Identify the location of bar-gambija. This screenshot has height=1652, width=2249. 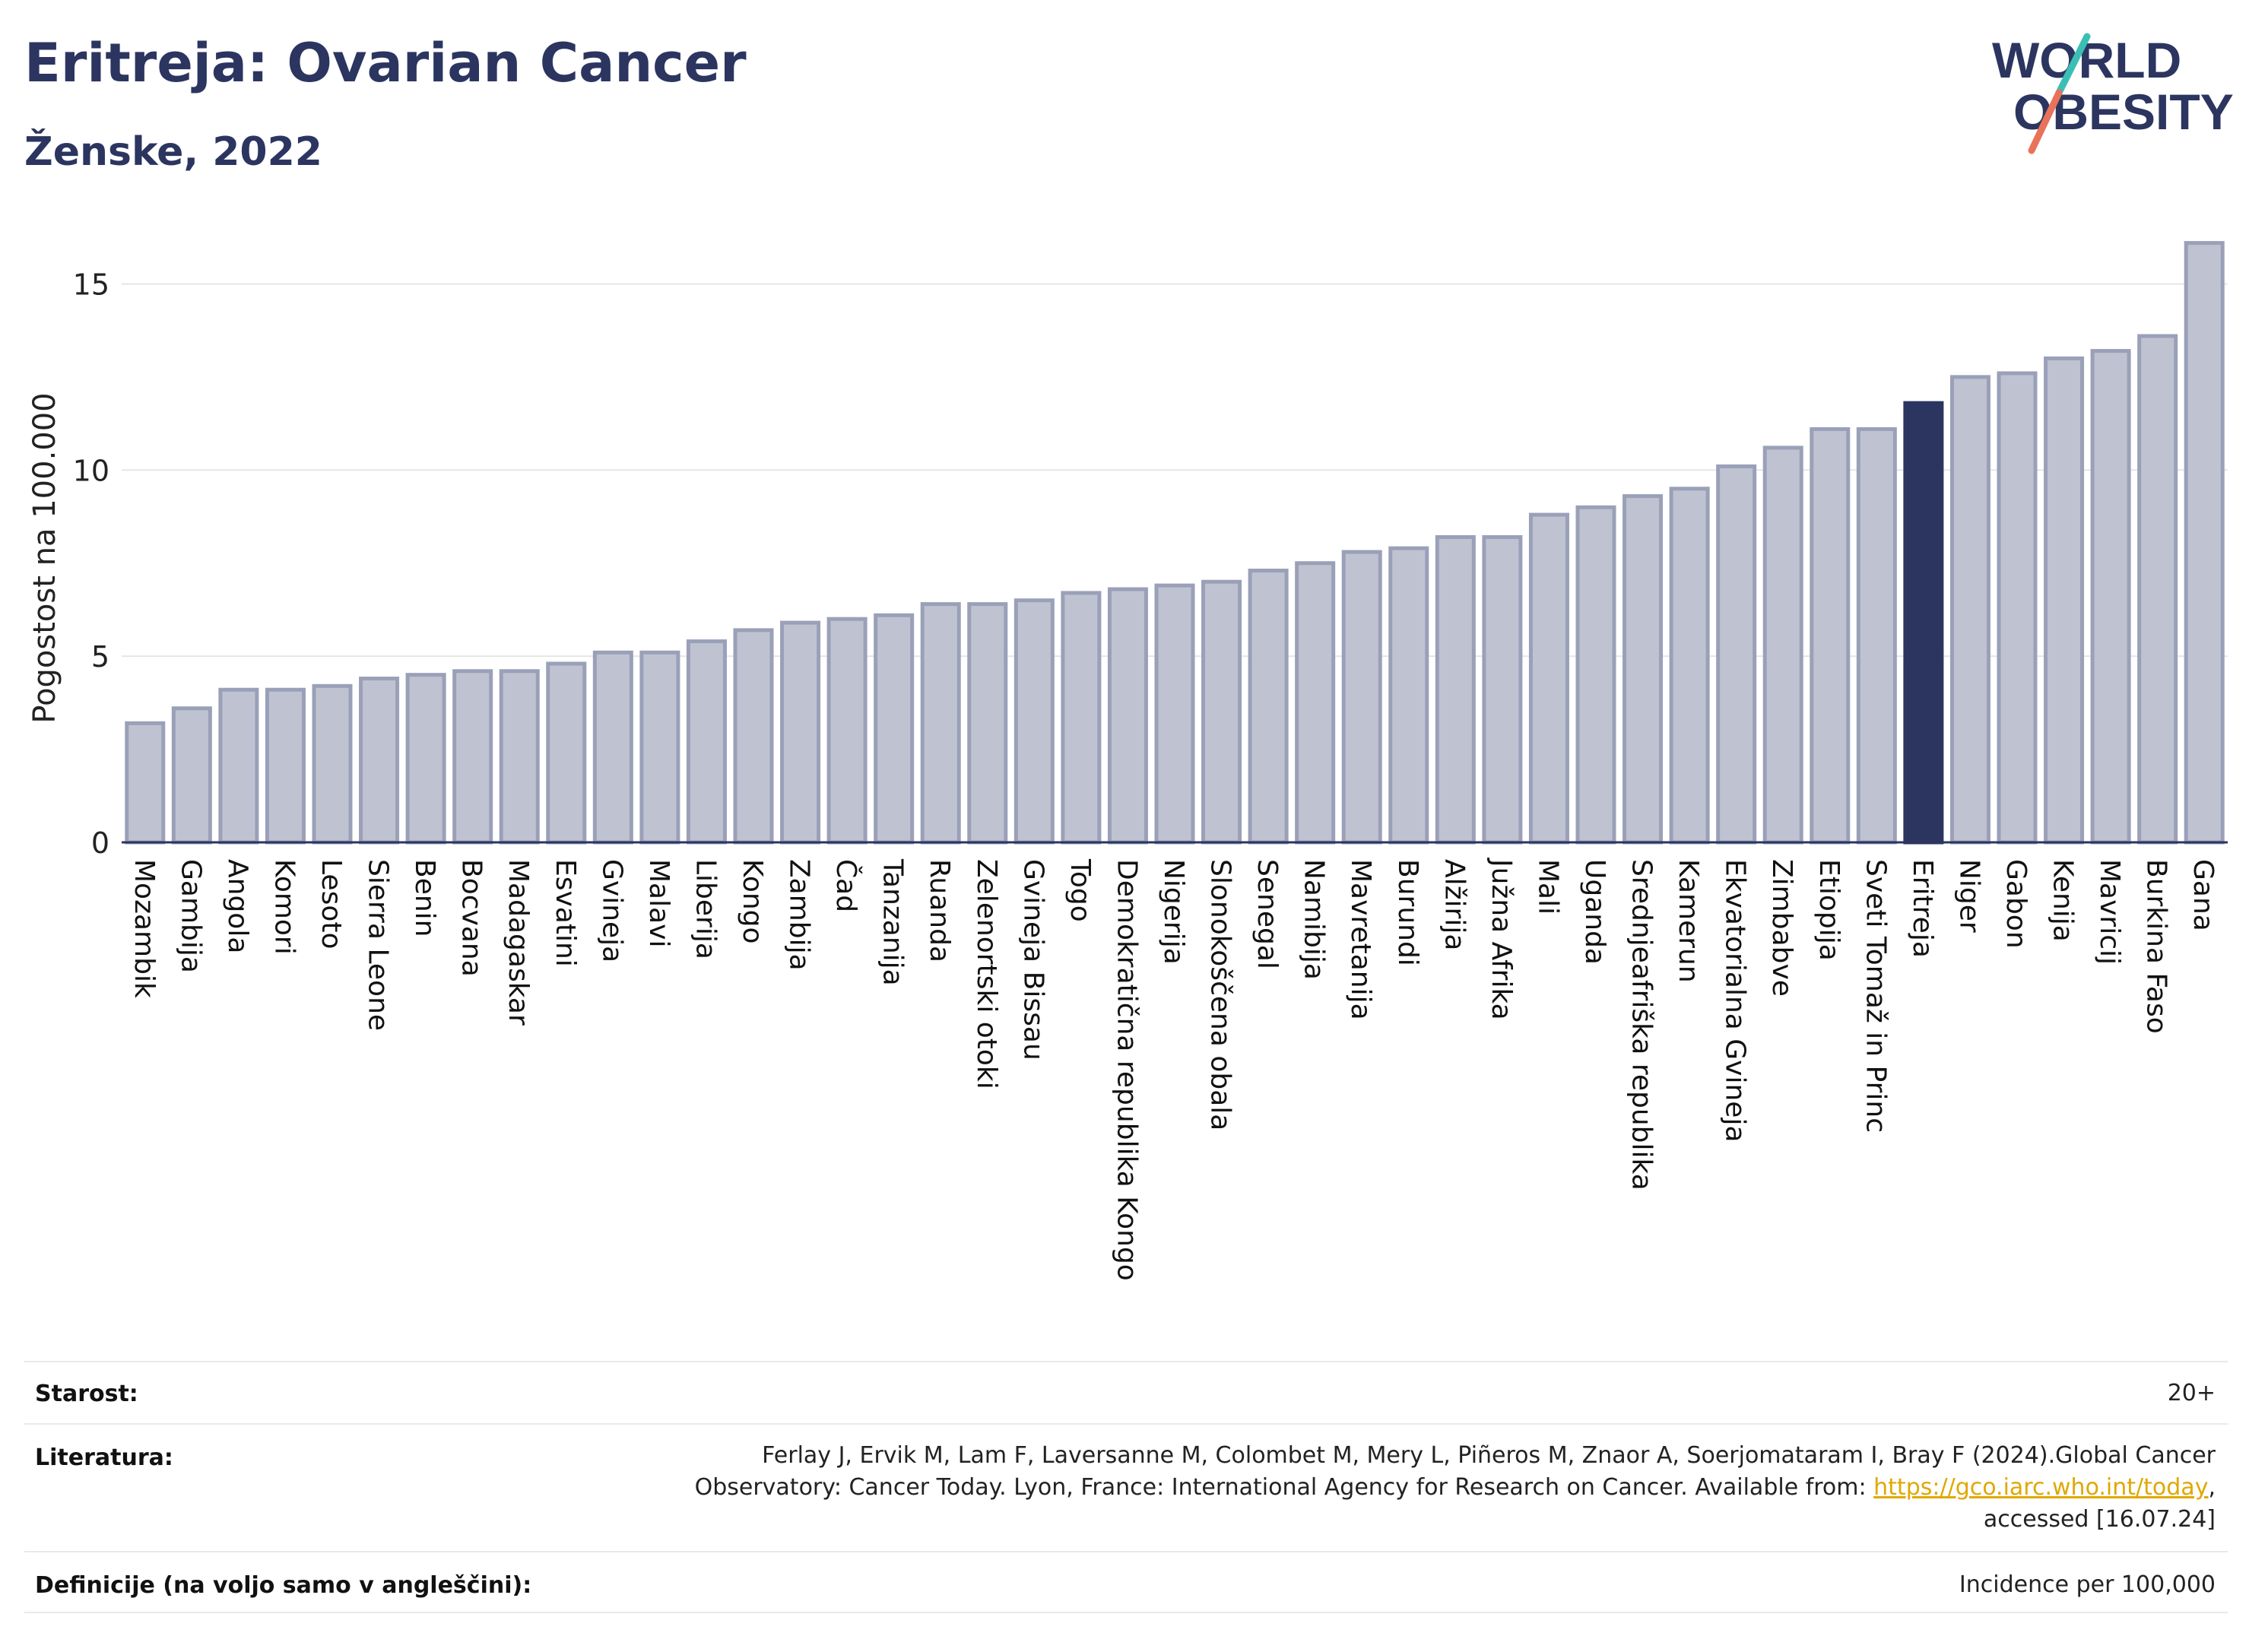
(191, 775).